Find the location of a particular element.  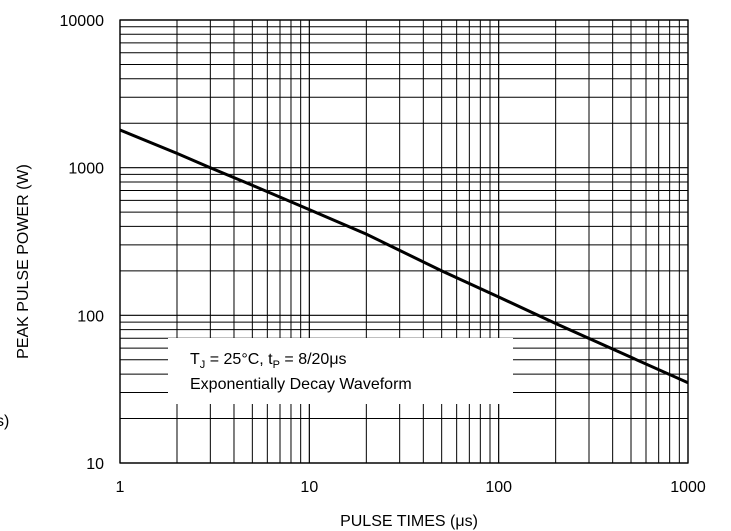

annotation-end: = 8/20μs is located at coordinates (313, 359).